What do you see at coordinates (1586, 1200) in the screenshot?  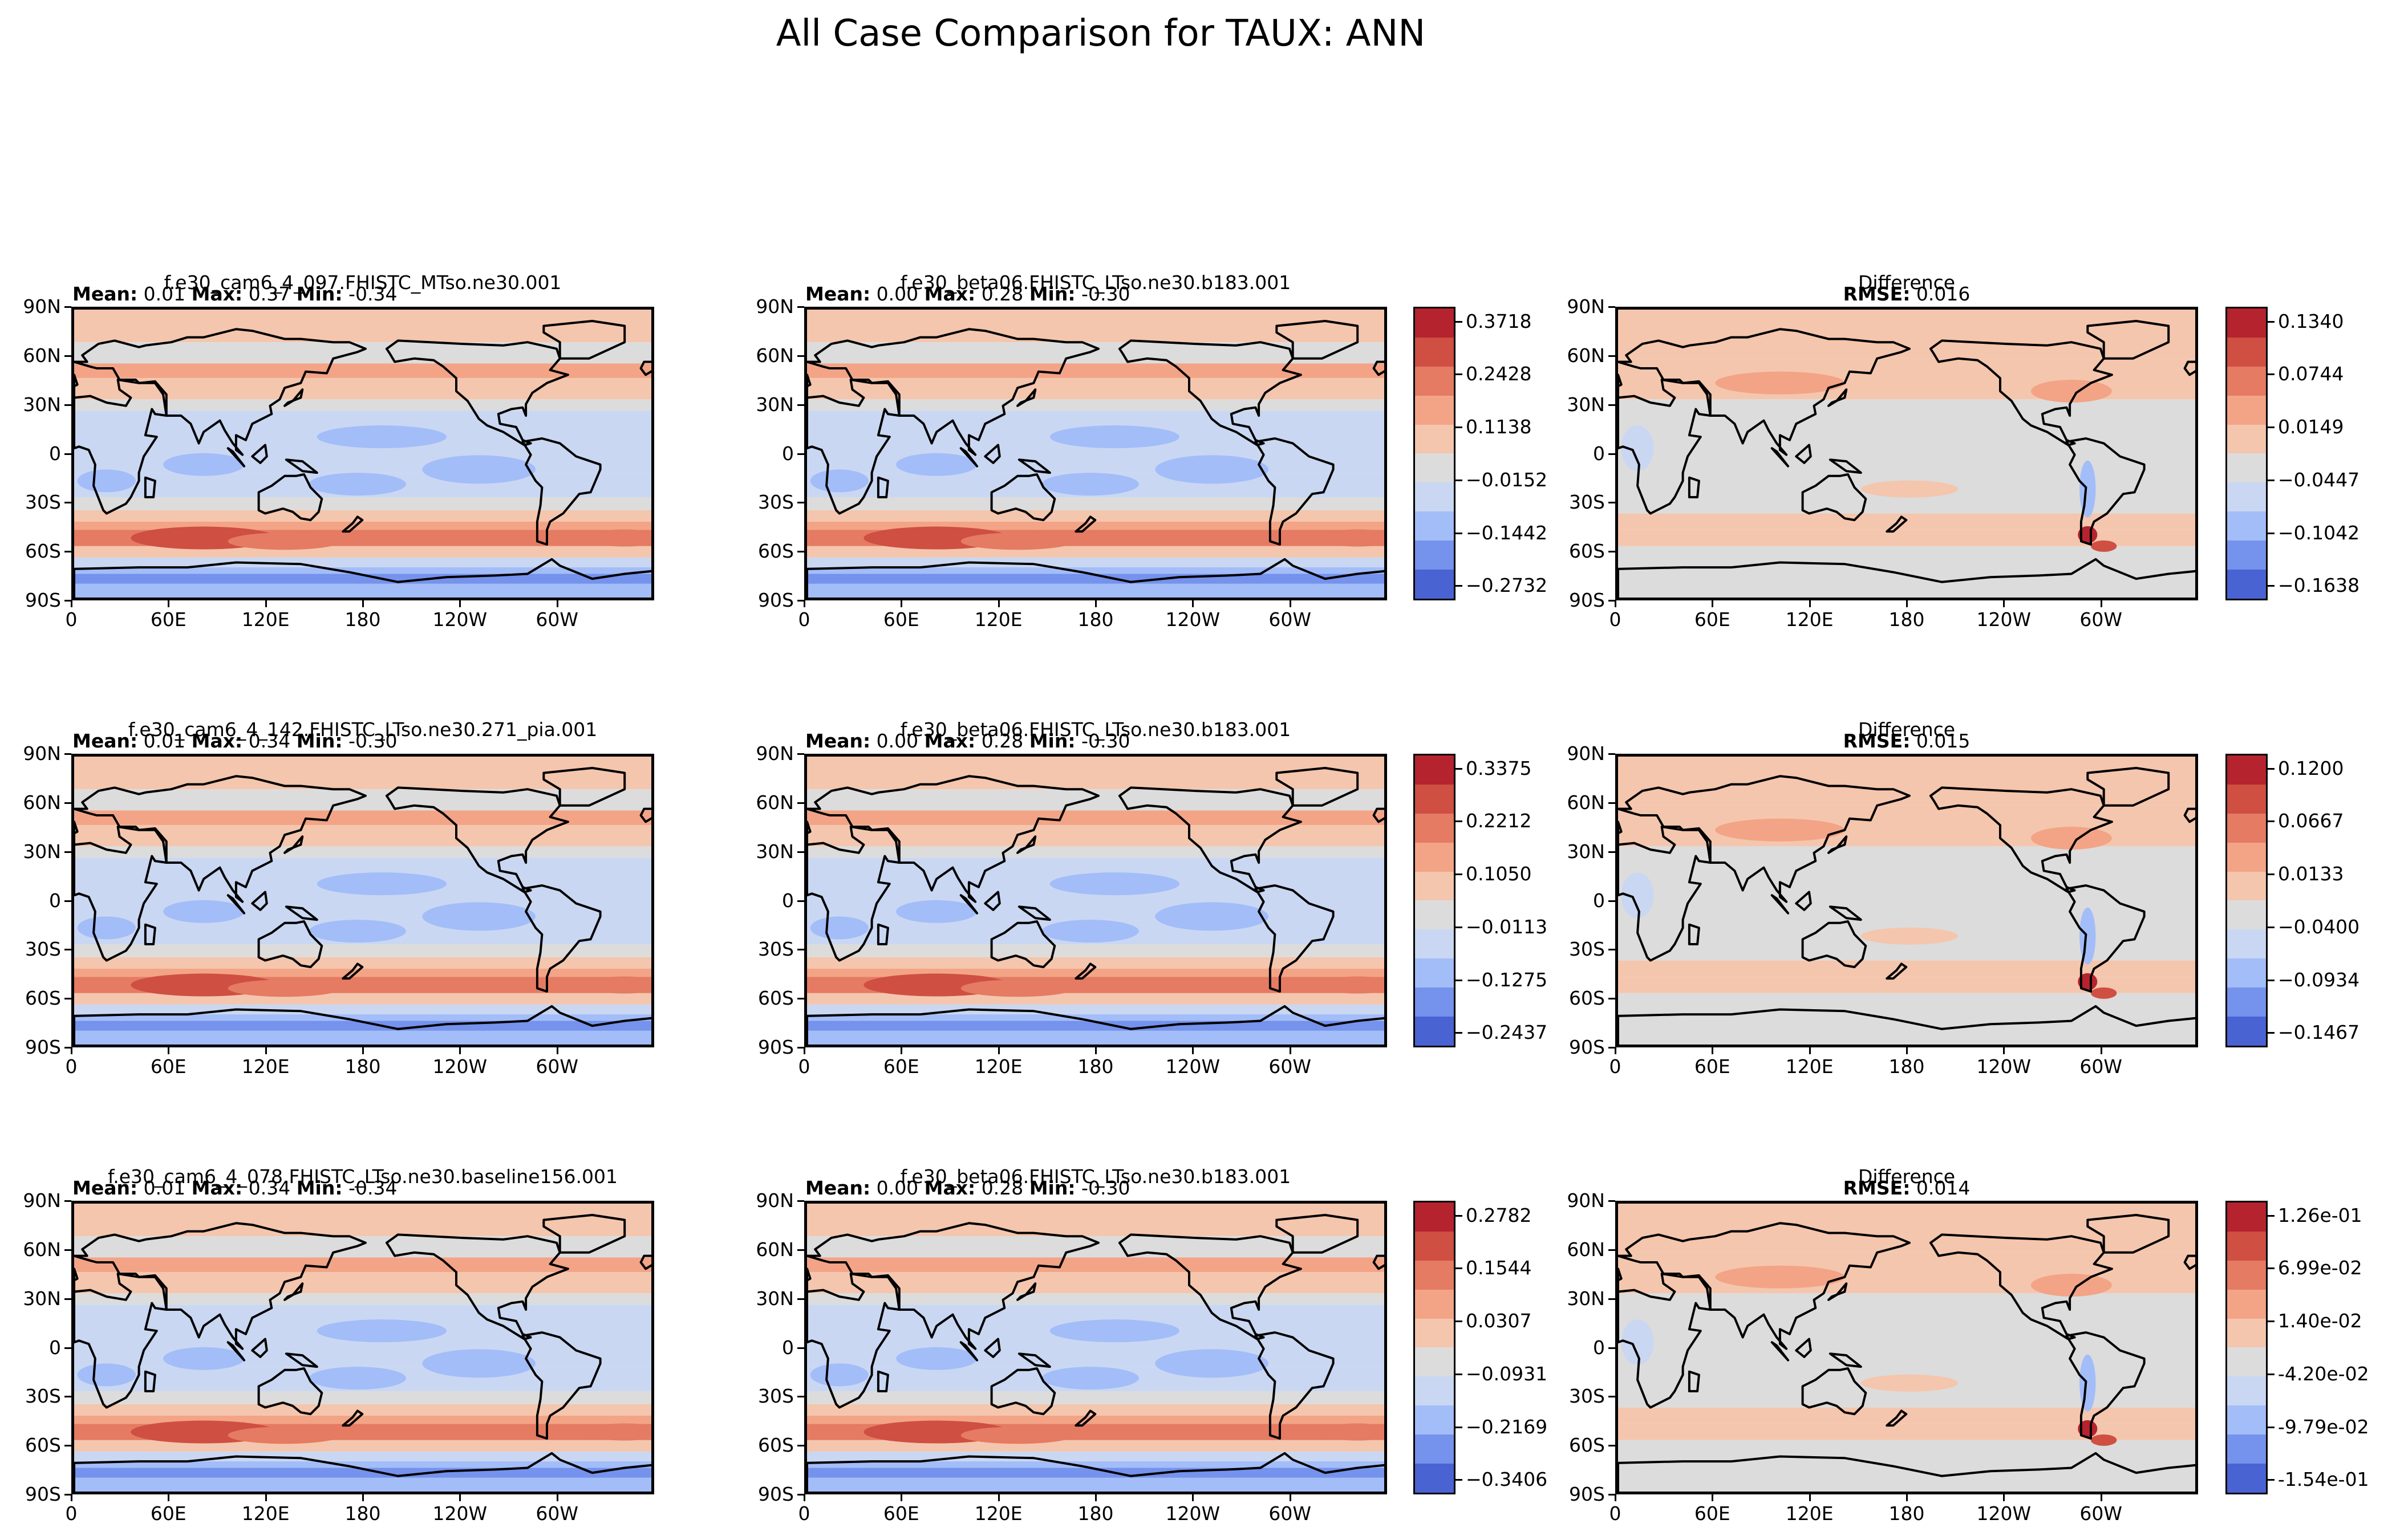 I see `y-tick-label: 90N` at bounding box center [1586, 1200].